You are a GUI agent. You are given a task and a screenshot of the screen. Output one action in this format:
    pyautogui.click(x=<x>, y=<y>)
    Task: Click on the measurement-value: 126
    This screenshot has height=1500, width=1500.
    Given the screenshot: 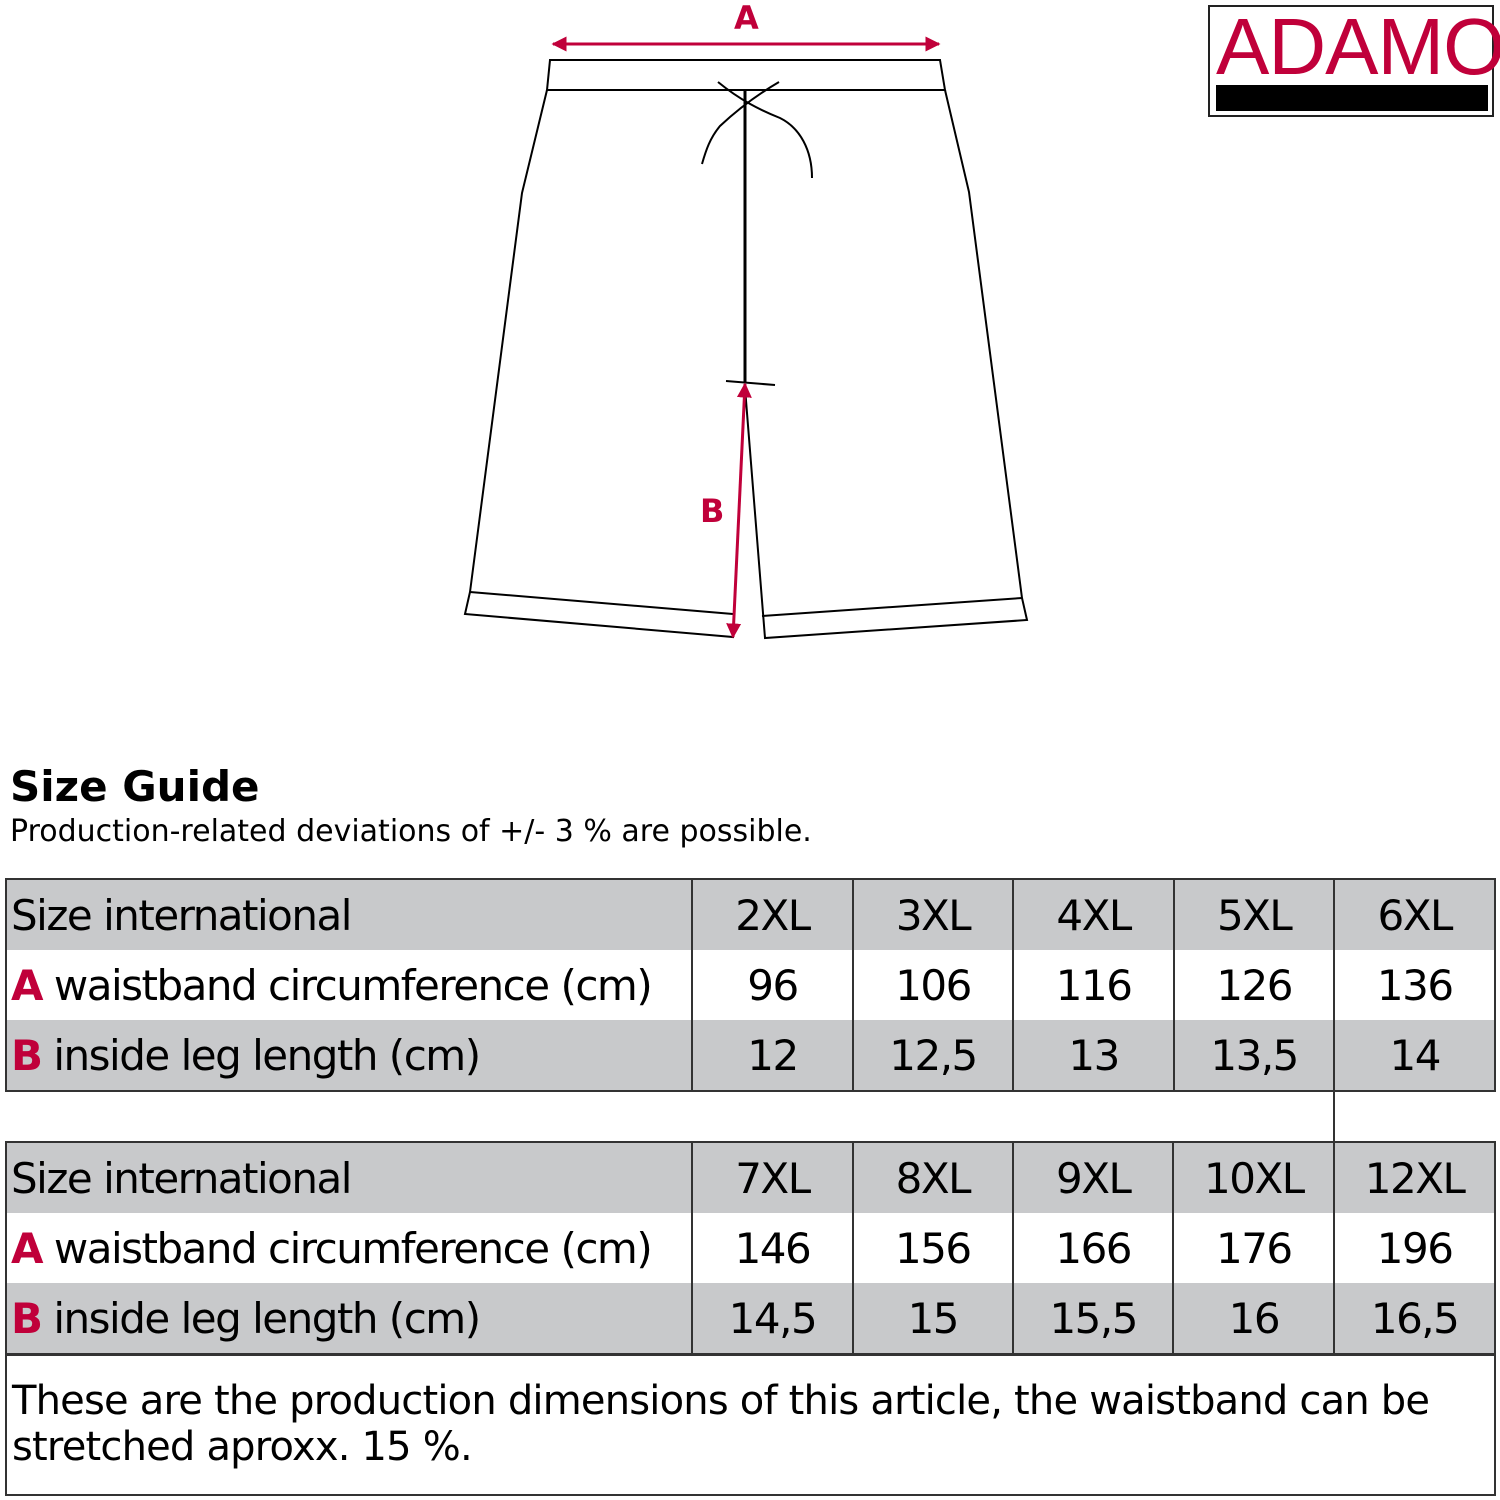 What is the action you would take?
    pyautogui.click(x=1253, y=985)
    